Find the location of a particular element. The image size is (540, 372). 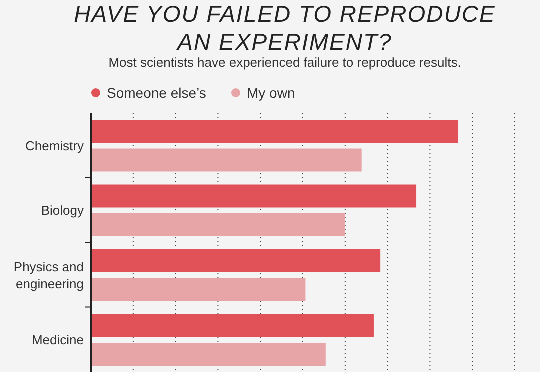

chart-title: HAVE YOU FAILED TO REPRODUCE AN EXPERIMENT? is located at coordinates (285, 28).